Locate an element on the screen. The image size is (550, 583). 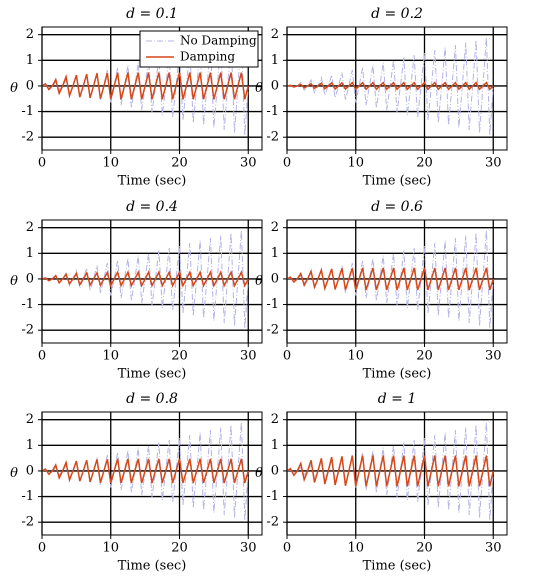
subplot: 0 10 20 30 -2 -1 0 1 2 d = 0.8 Time (sec) θ is located at coordinates (136, 482).